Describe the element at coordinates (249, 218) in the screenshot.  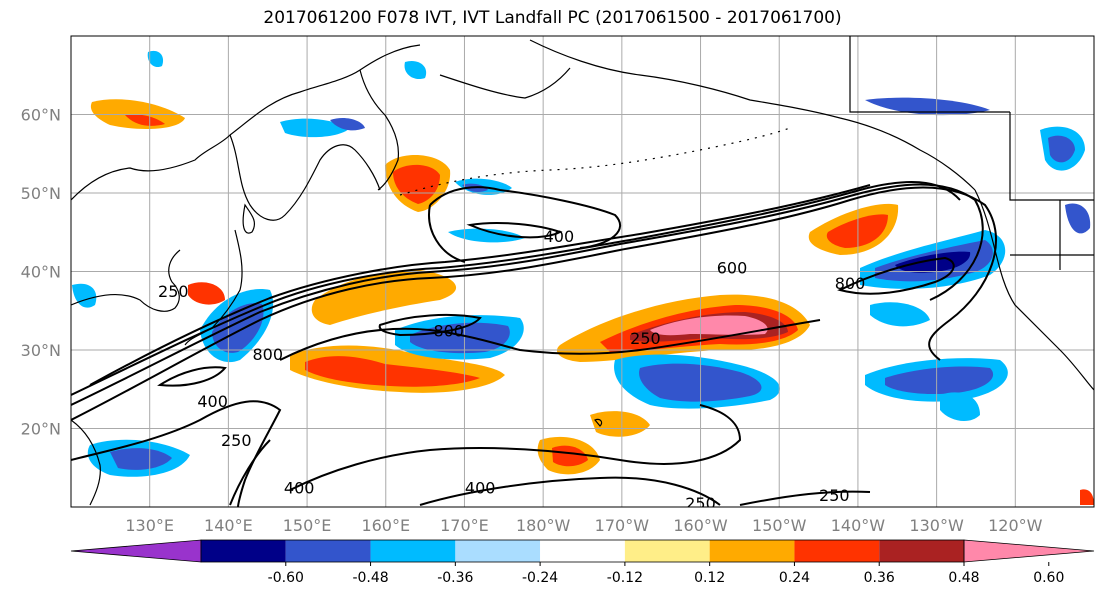
I see `coastline-japan-north` at that location.